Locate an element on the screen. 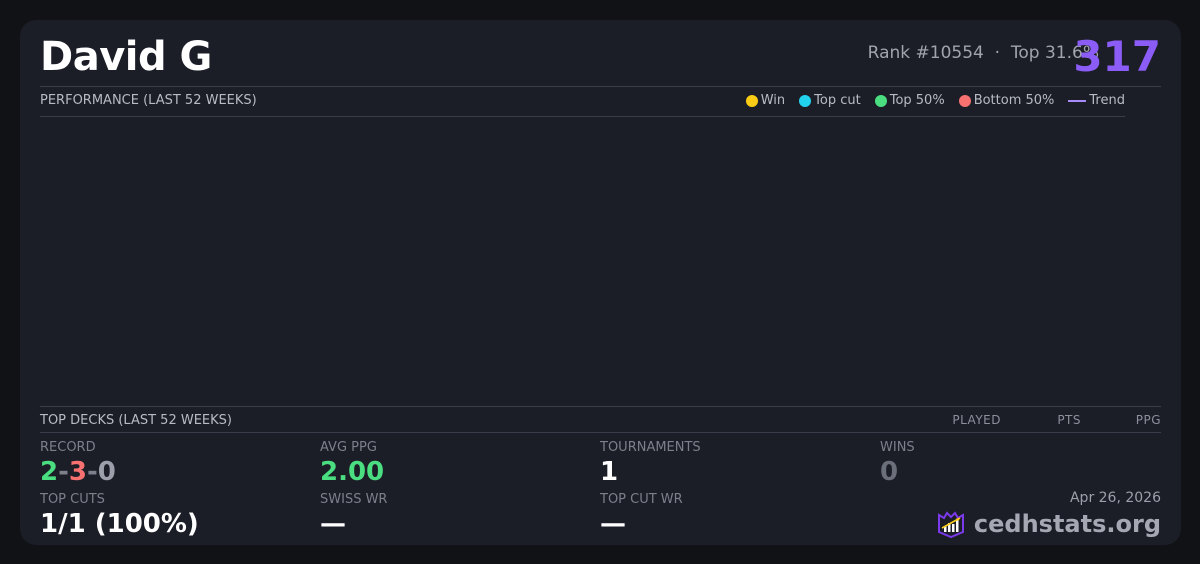 Image resolution: width=1200 pixels, height=564 pixels. stat-wins: WINS 0 is located at coordinates (897, 463).